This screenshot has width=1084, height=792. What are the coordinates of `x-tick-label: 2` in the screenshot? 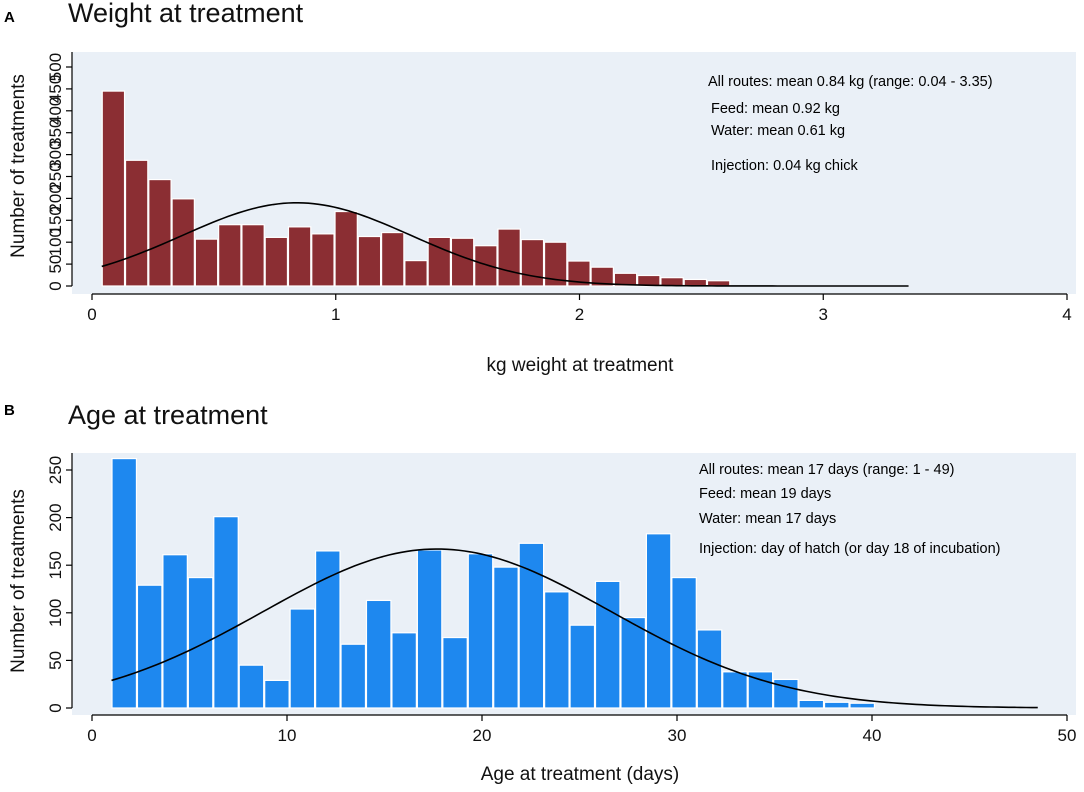 It's located at (579, 314).